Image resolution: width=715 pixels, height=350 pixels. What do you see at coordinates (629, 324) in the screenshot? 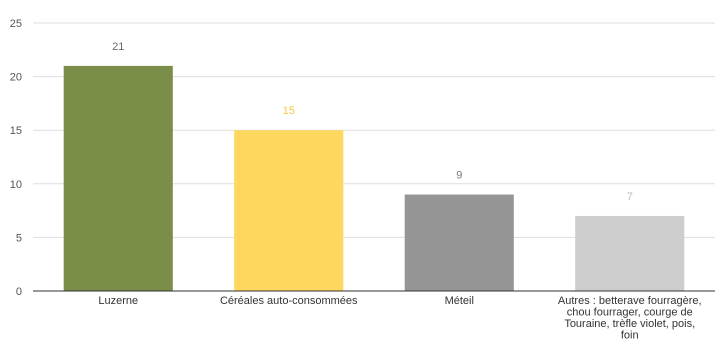
I see `category-label: Touraine, trèfle violet, pois,` at bounding box center [629, 324].